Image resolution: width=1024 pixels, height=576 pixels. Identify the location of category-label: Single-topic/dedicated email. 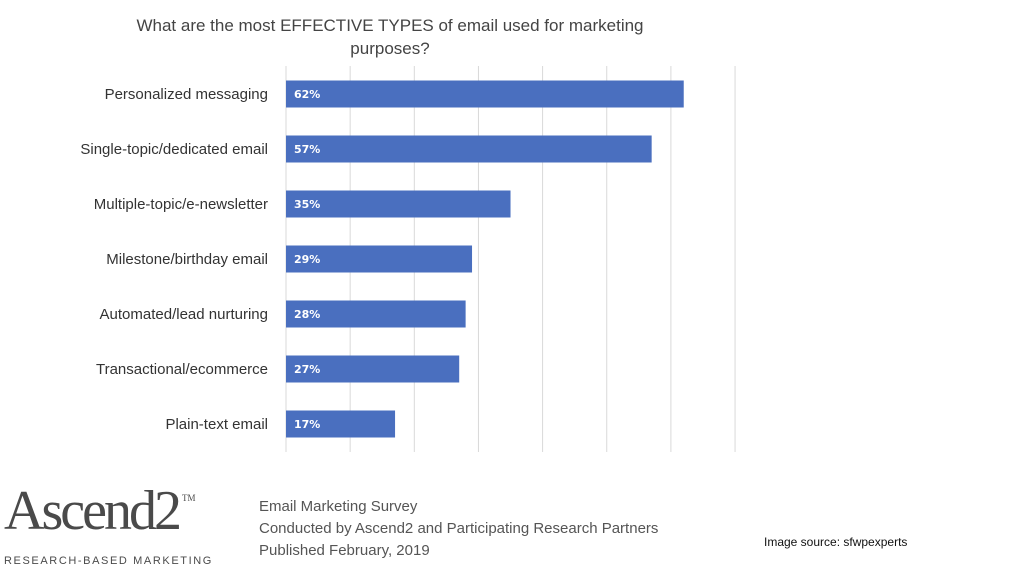
(174, 149).